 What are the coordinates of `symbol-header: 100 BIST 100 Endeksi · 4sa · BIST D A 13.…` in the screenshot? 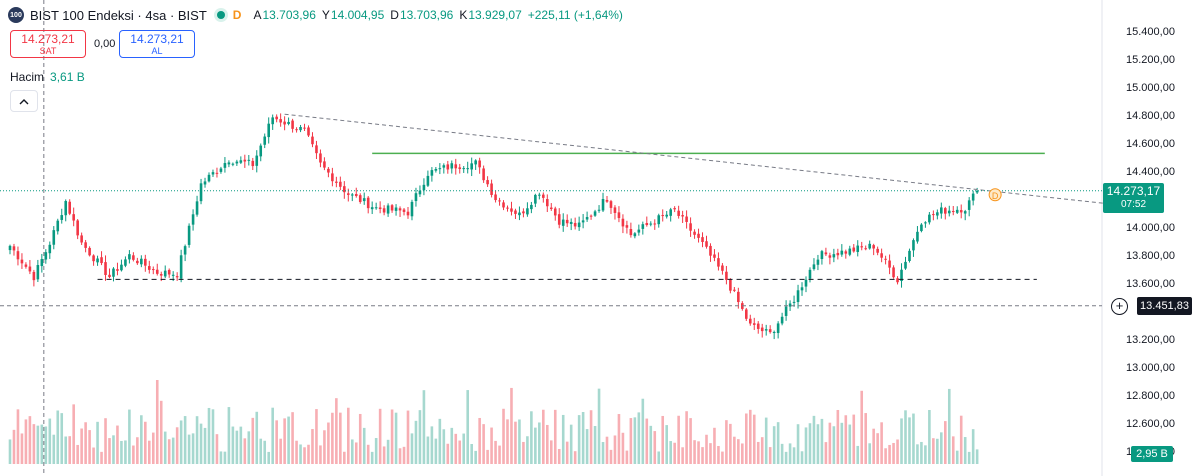 It's located at (318, 15).